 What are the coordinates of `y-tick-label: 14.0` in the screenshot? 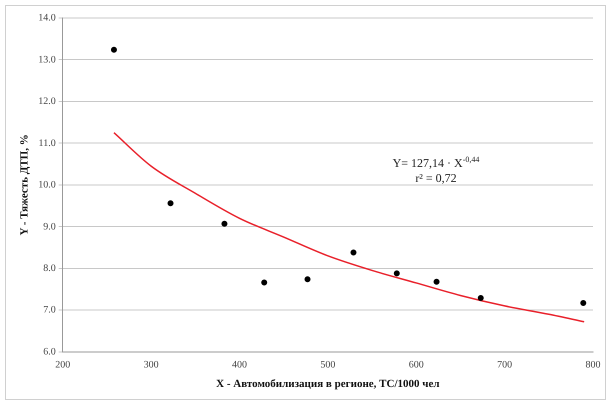 It's located at (47, 18).